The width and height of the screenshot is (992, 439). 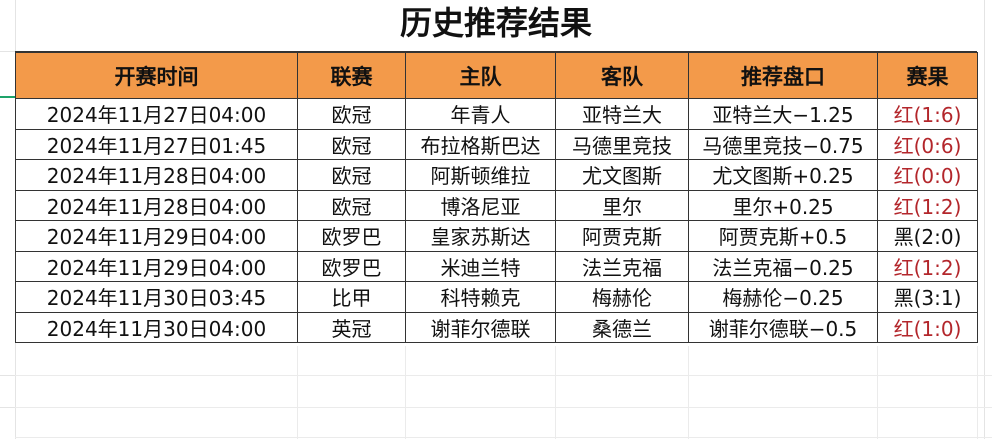 What do you see at coordinates (927, 114) in the screenshot?
I see `result-cell: 红(1:6)` at bounding box center [927, 114].